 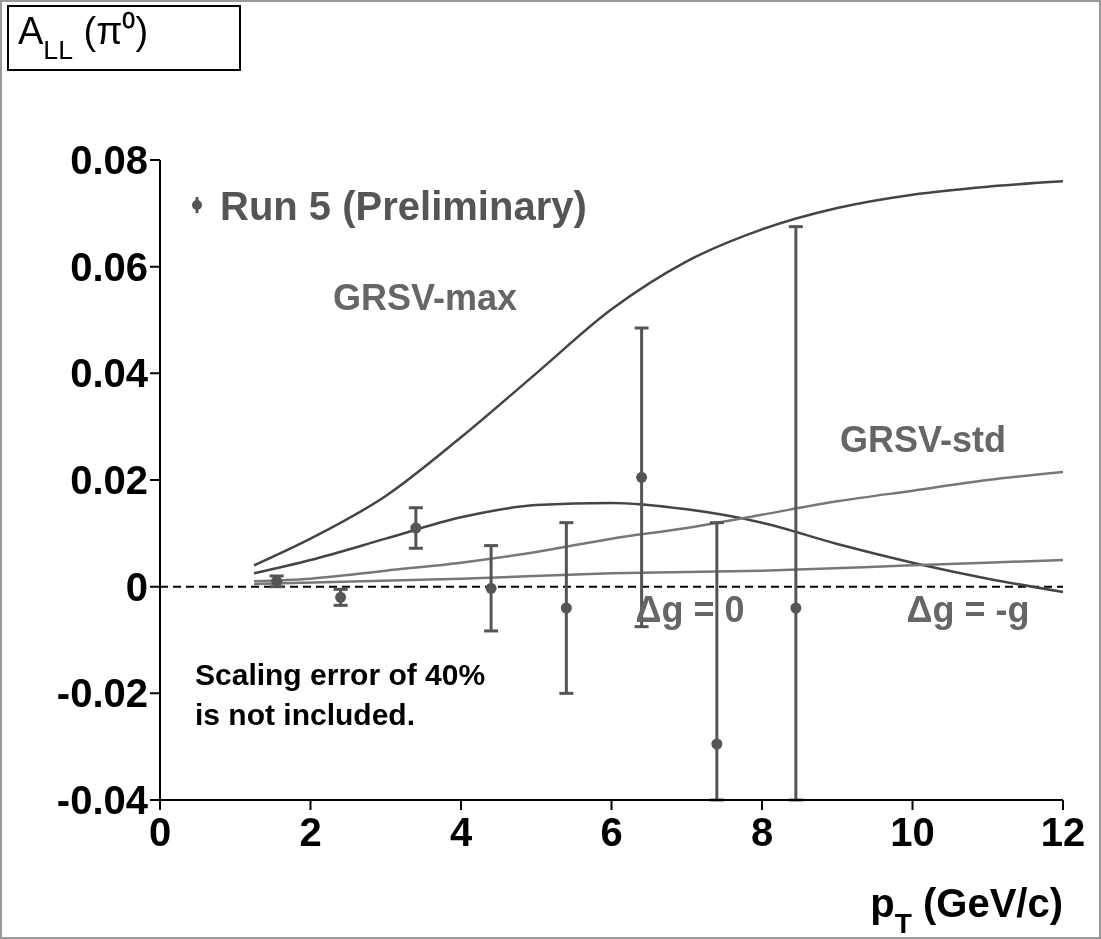 I want to click on y-tick-label: 0.02, so click(x=109, y=480).